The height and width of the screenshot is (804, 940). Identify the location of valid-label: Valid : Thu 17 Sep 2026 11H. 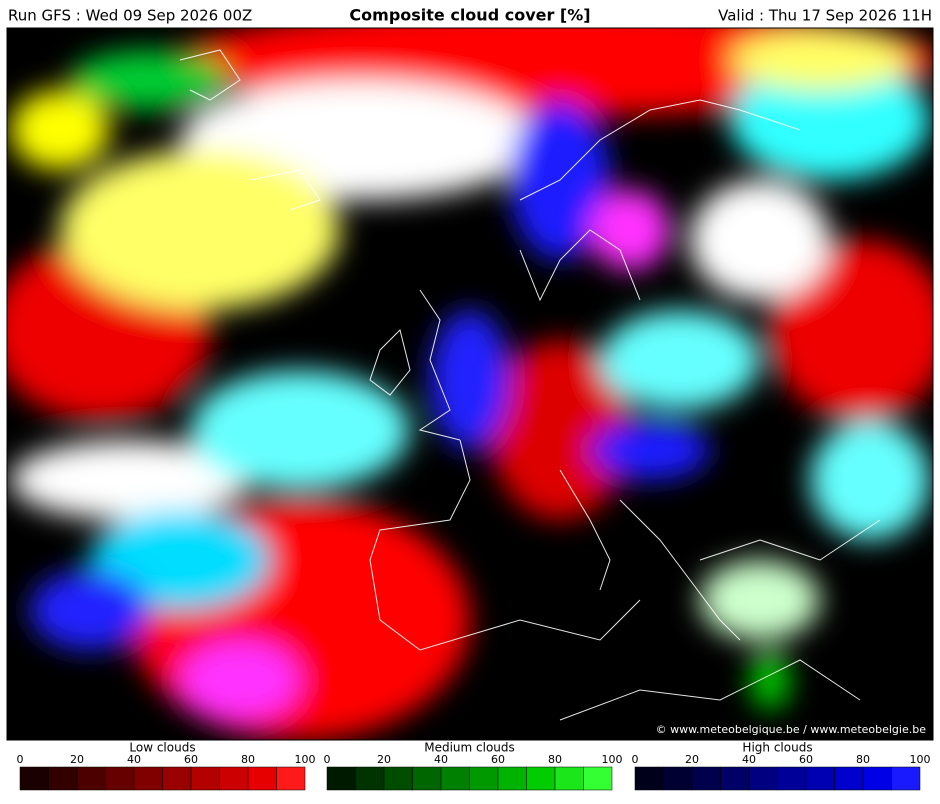
(825, 16).